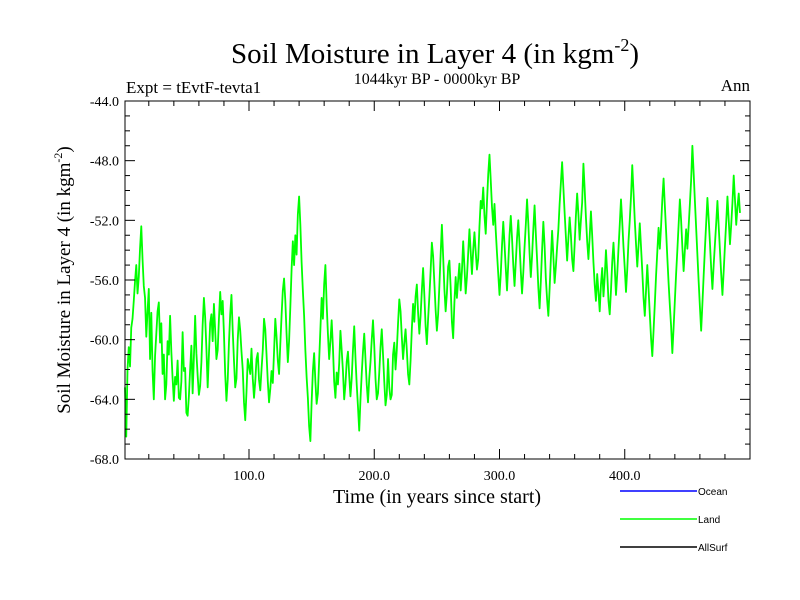 This screenshot has width=800, height=600. I want to click on x-tick-label: 100.0, so click(249, 476).